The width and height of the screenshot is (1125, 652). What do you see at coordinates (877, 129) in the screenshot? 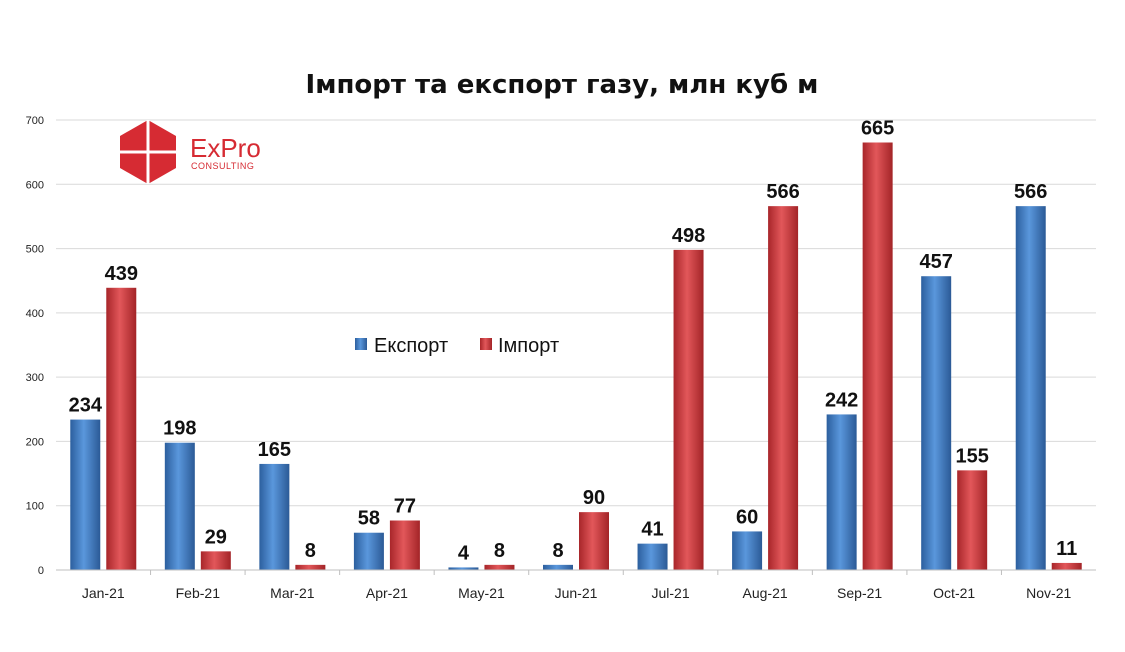
I see `data-label-import: 665` at bounding box center [877, 129].